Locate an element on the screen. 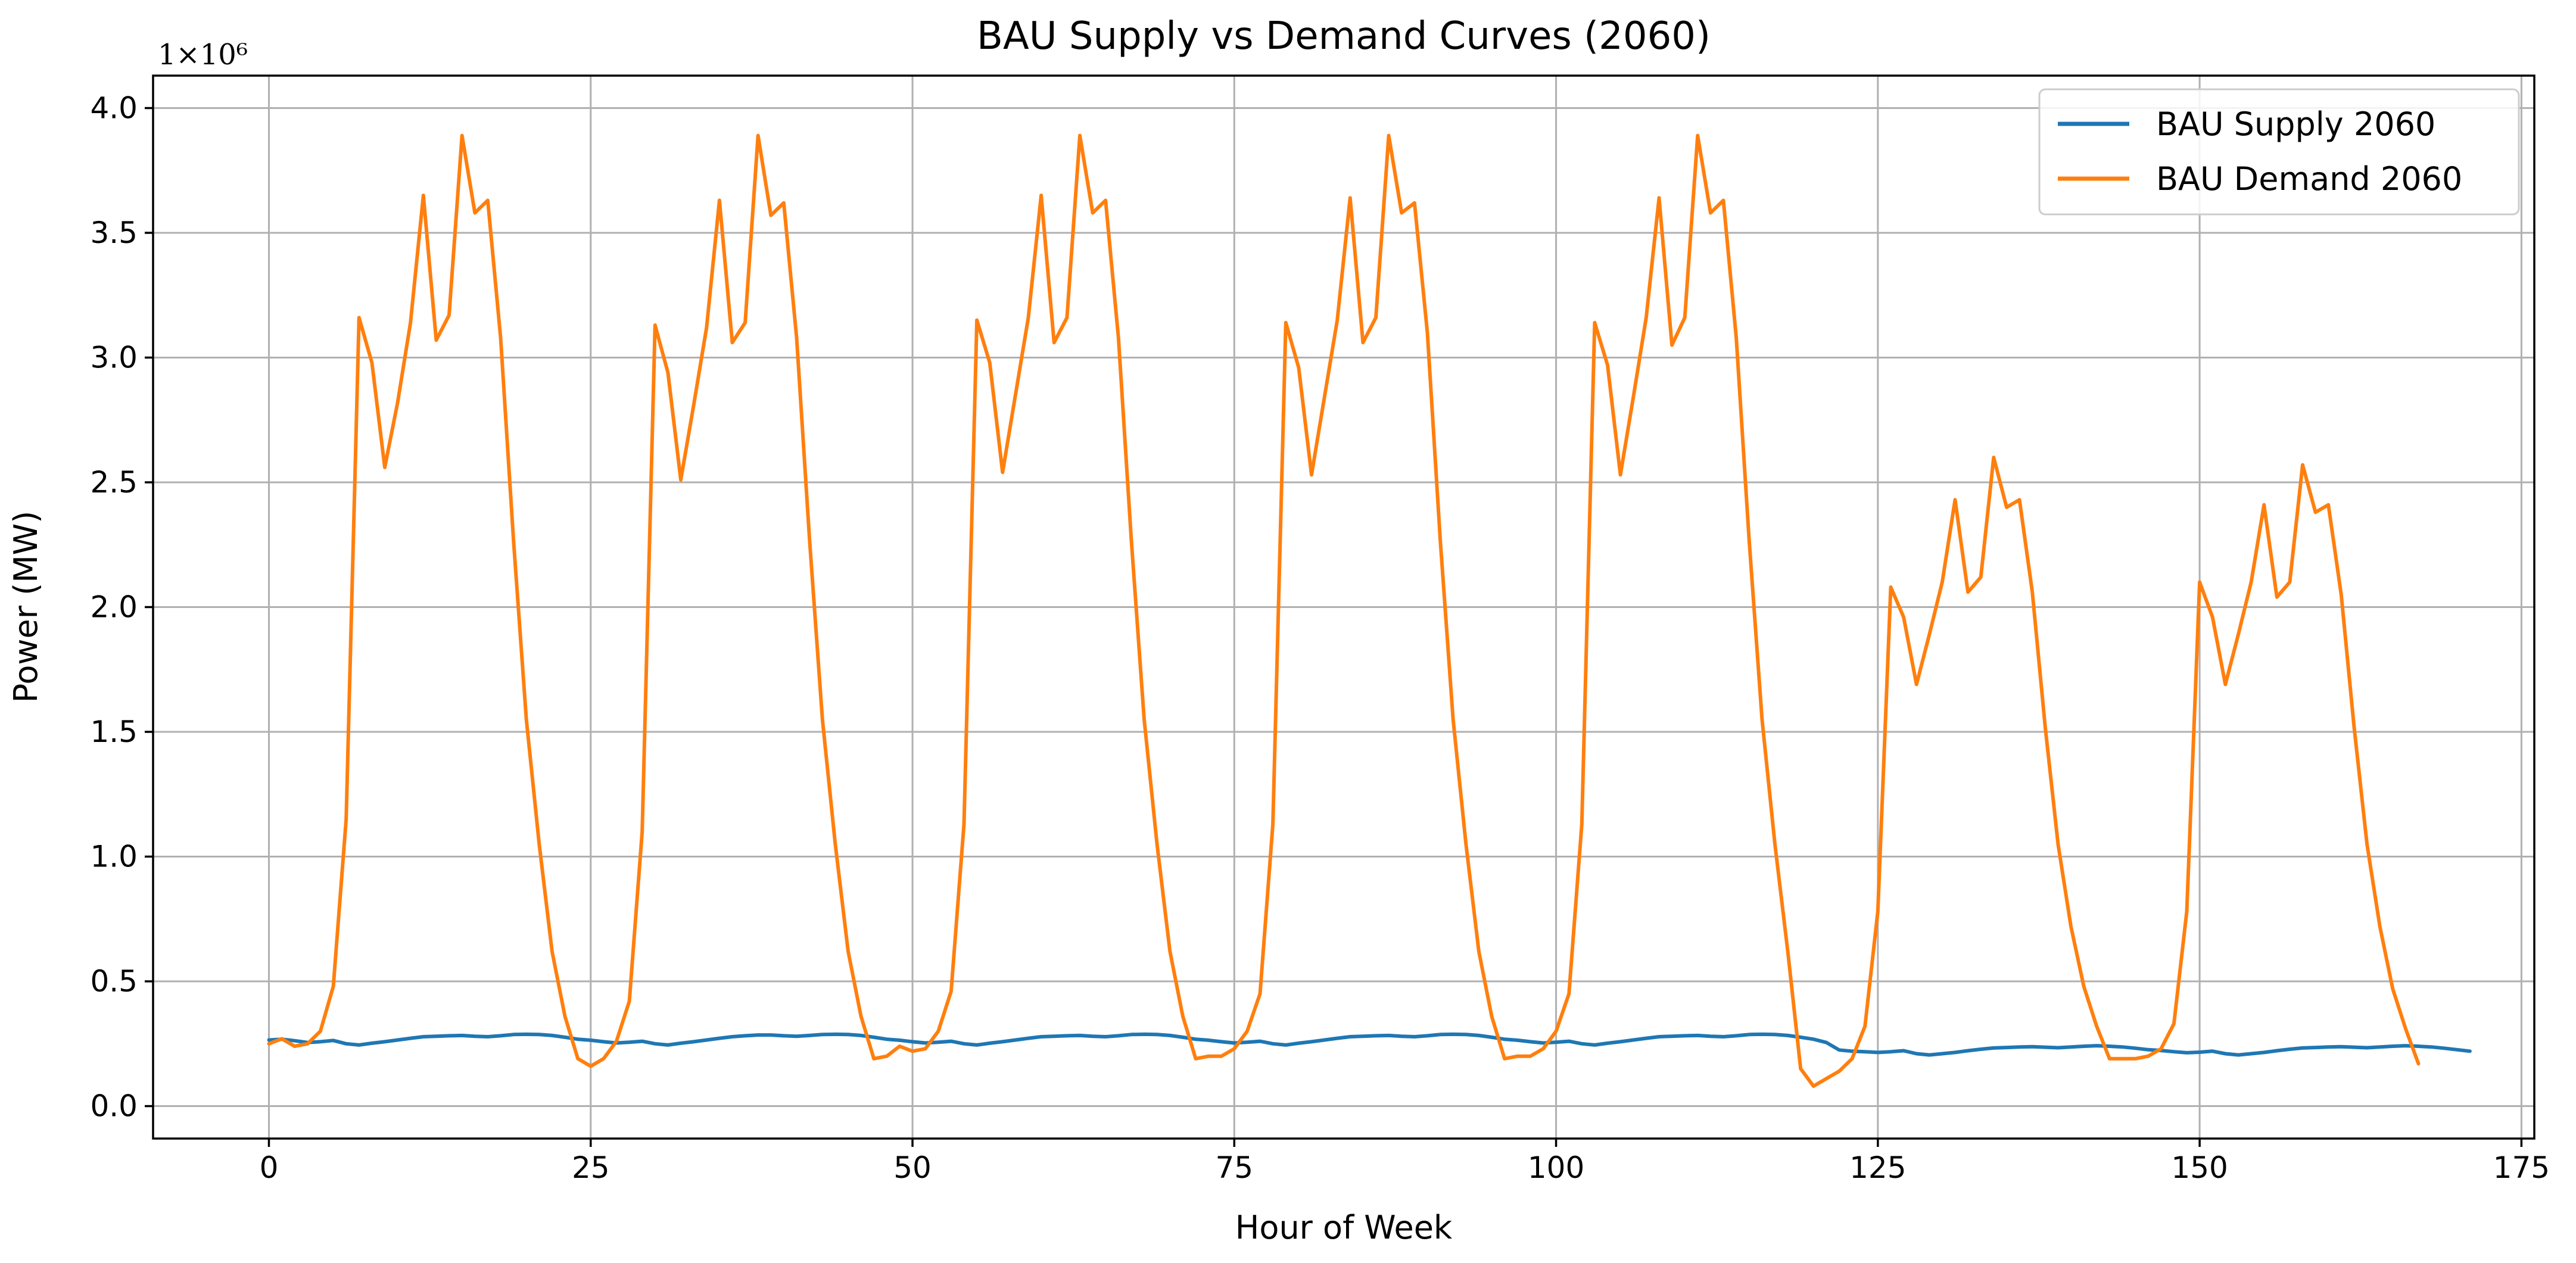 The width and height of the screenshot is (2576, 1263). legend-label-demand: BAU Demand 2060 is located at coordinates (2309, 179).